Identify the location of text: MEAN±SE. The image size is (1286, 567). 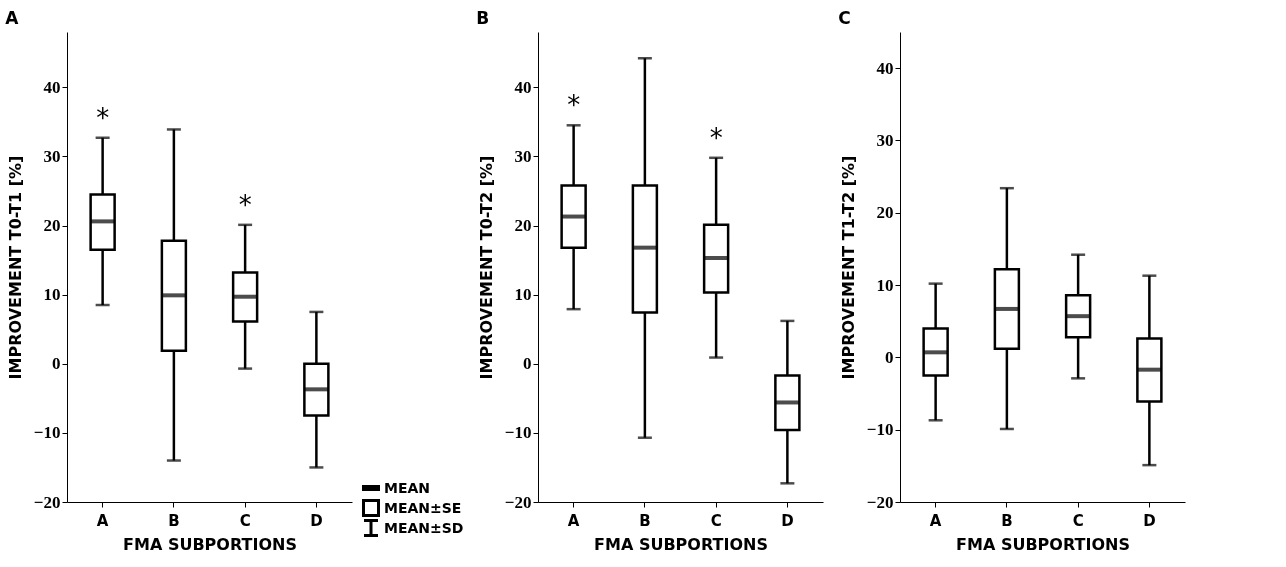
(423, 508).